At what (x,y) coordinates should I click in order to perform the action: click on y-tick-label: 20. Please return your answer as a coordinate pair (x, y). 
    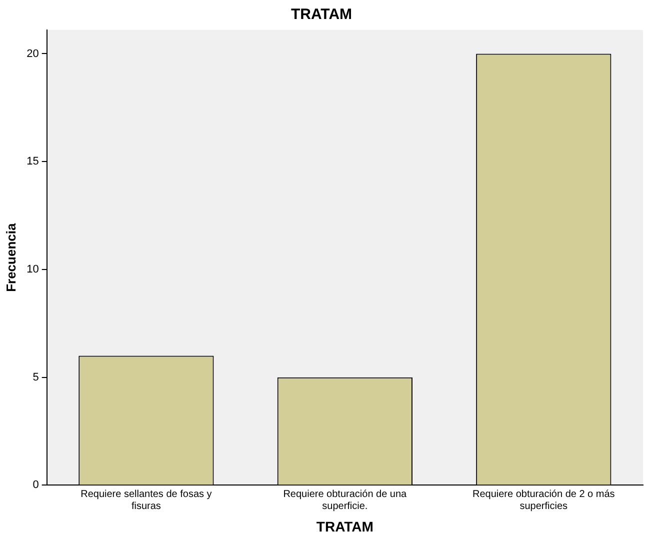
    Looking at the image, I should click on (32, 54).